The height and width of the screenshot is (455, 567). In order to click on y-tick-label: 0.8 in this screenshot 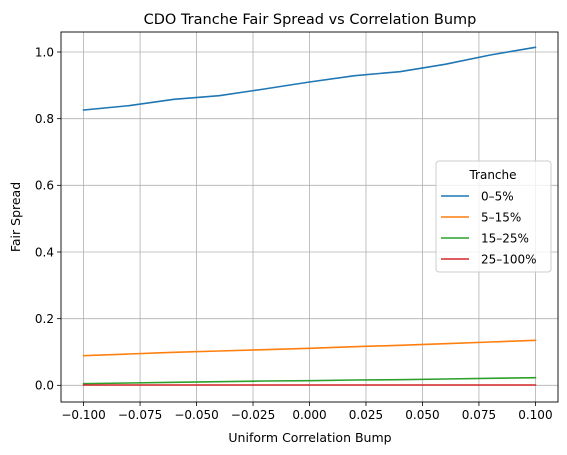, I will do `click(44, 119)`.